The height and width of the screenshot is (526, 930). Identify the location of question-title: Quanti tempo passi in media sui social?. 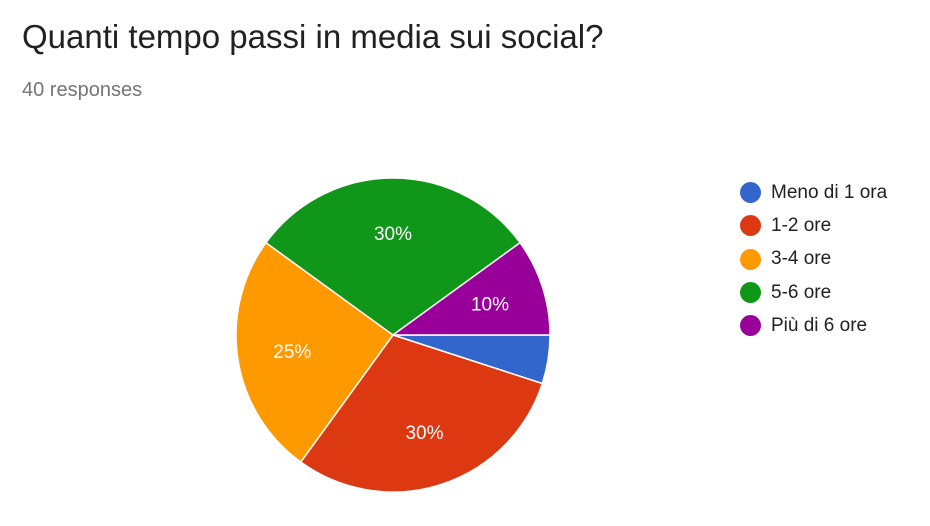
(313, 36).